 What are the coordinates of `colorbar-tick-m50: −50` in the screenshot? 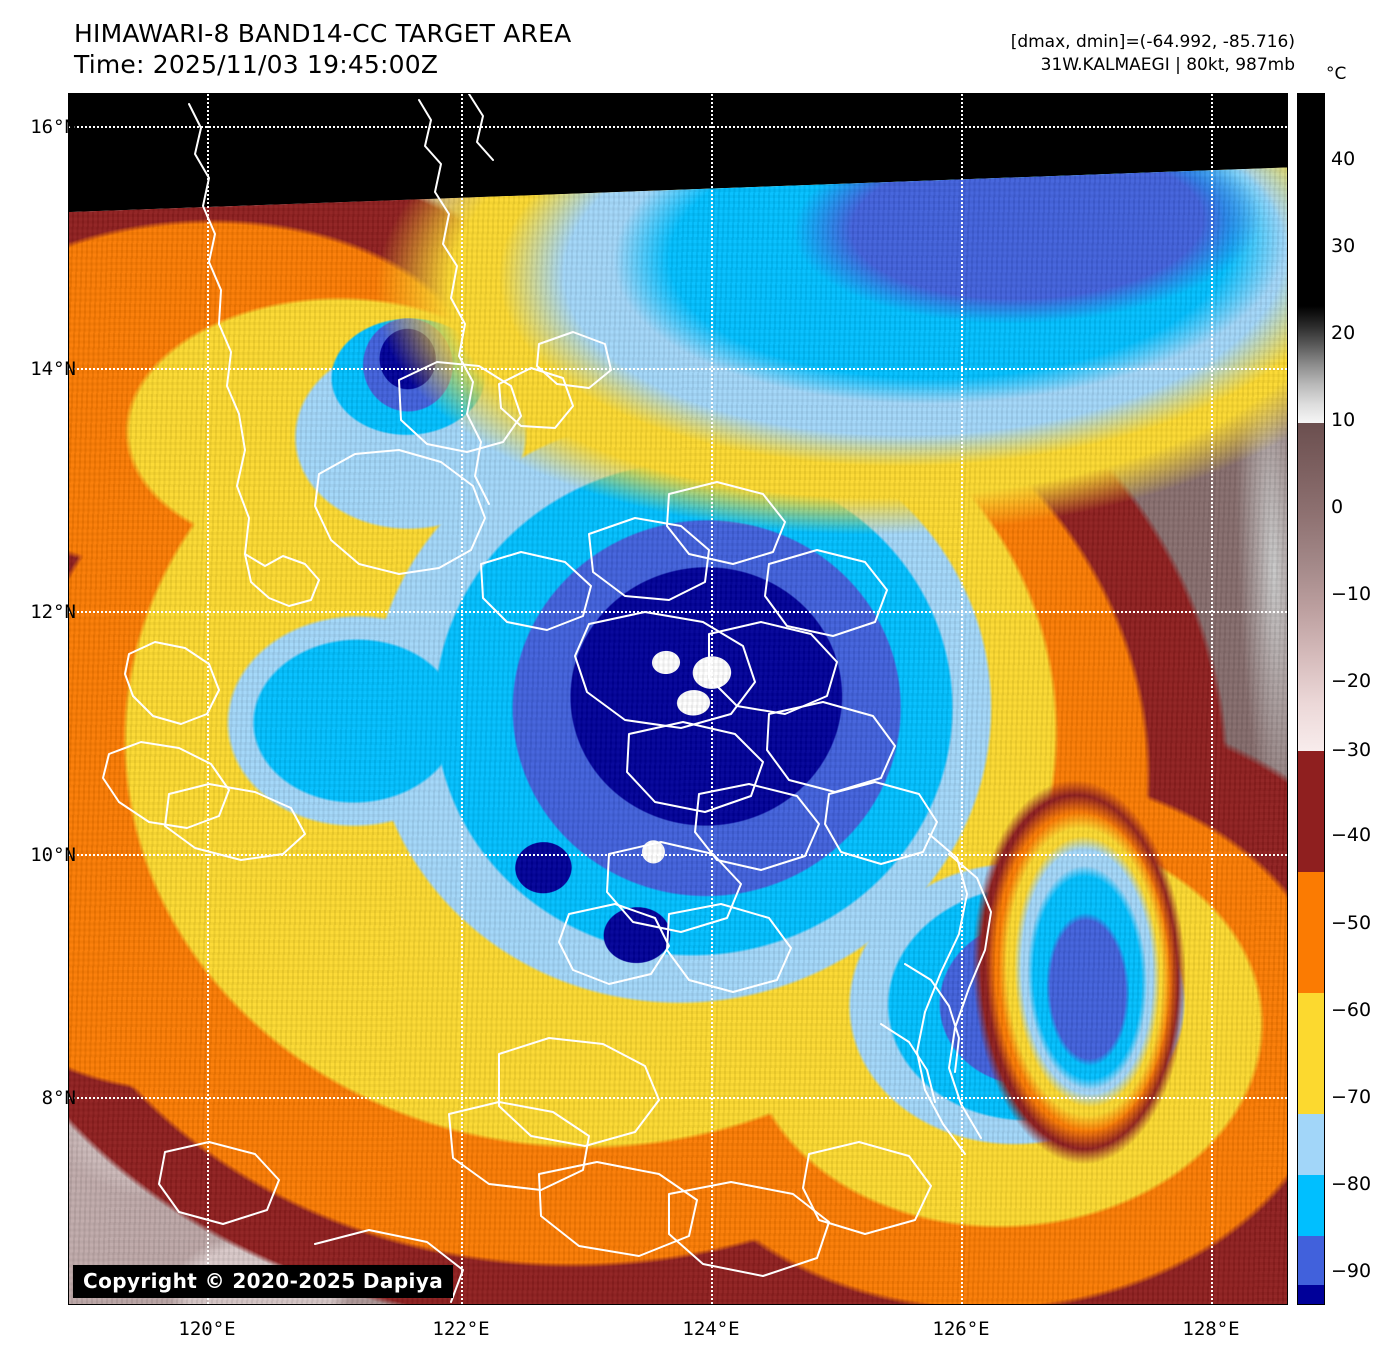 It's located at (1351, 923).